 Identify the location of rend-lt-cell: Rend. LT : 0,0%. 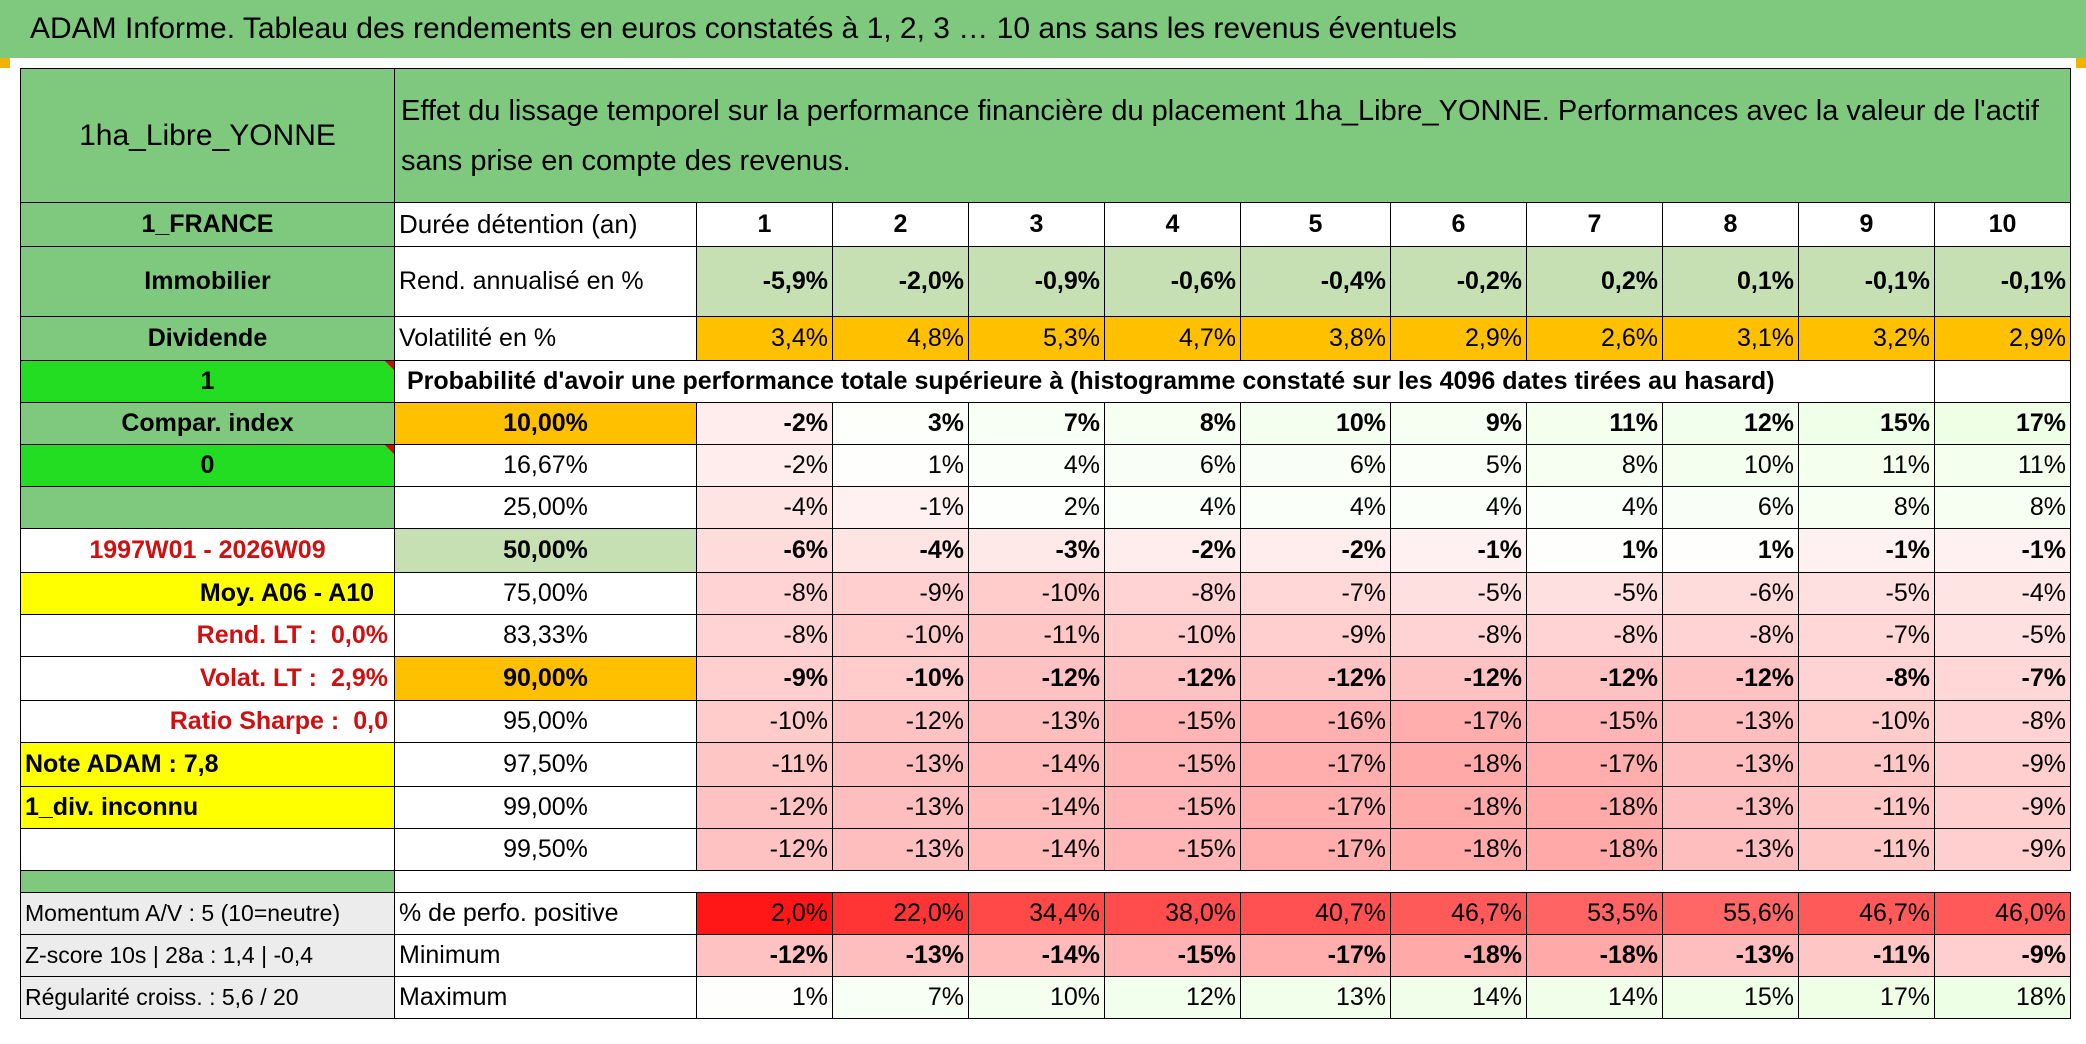
(207, 635).